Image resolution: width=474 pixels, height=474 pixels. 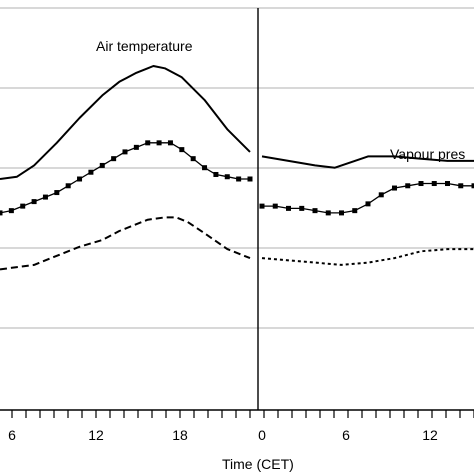 I want to click on panel-title-air-temperature: Air temperature, so click(x=144, y=46).